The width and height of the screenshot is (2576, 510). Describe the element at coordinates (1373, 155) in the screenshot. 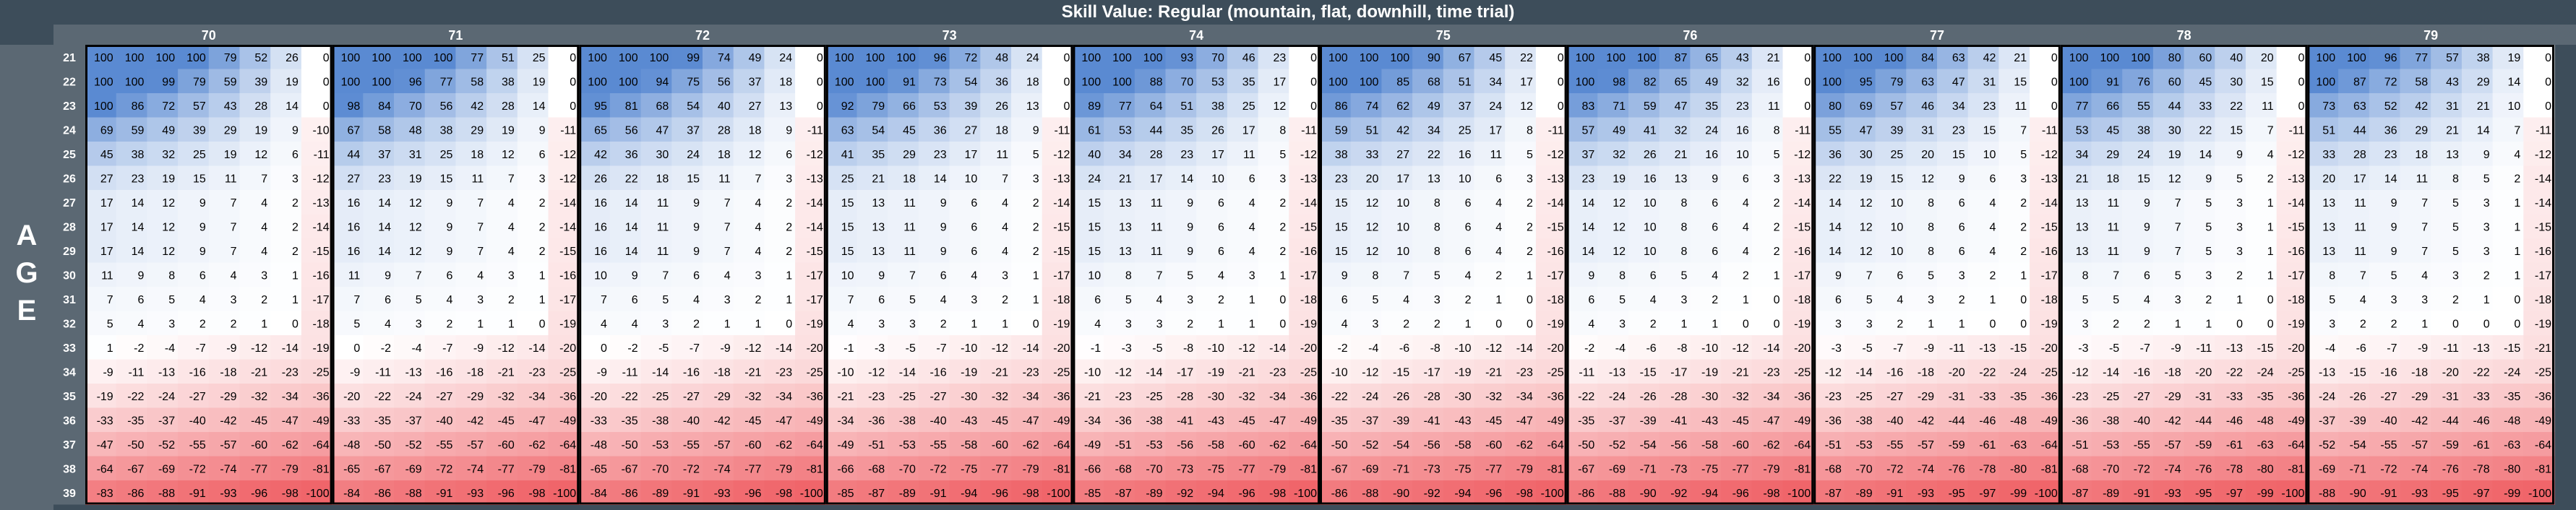

I see `cell-value-label: 33` at that location.